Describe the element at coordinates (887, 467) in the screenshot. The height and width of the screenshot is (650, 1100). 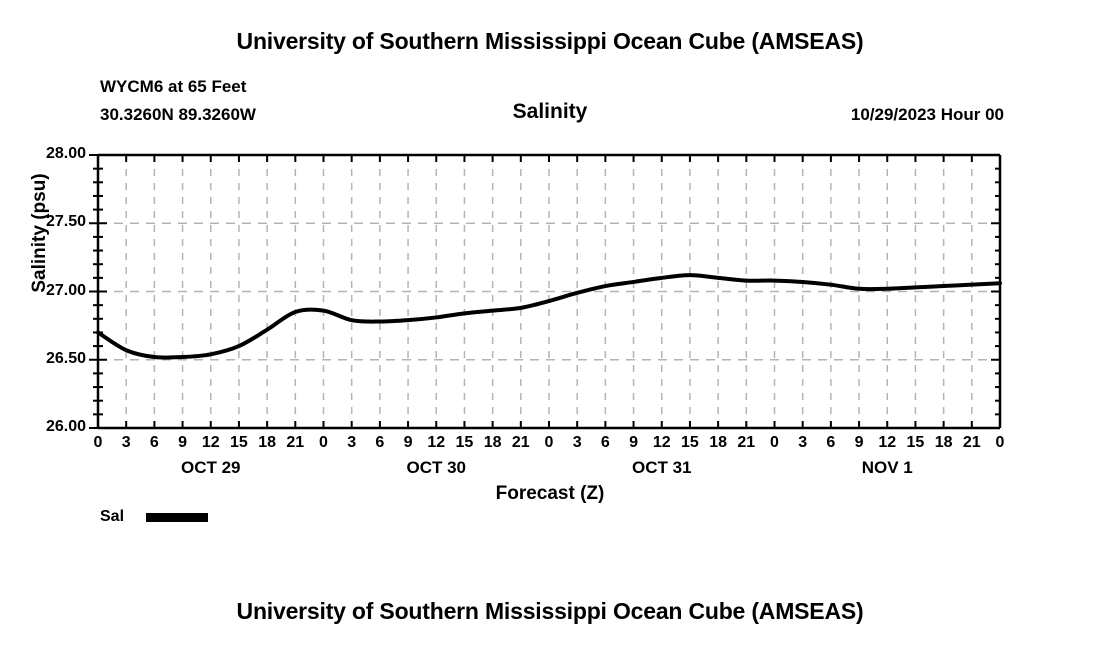
I see `day-label: NOV 1` at that location.